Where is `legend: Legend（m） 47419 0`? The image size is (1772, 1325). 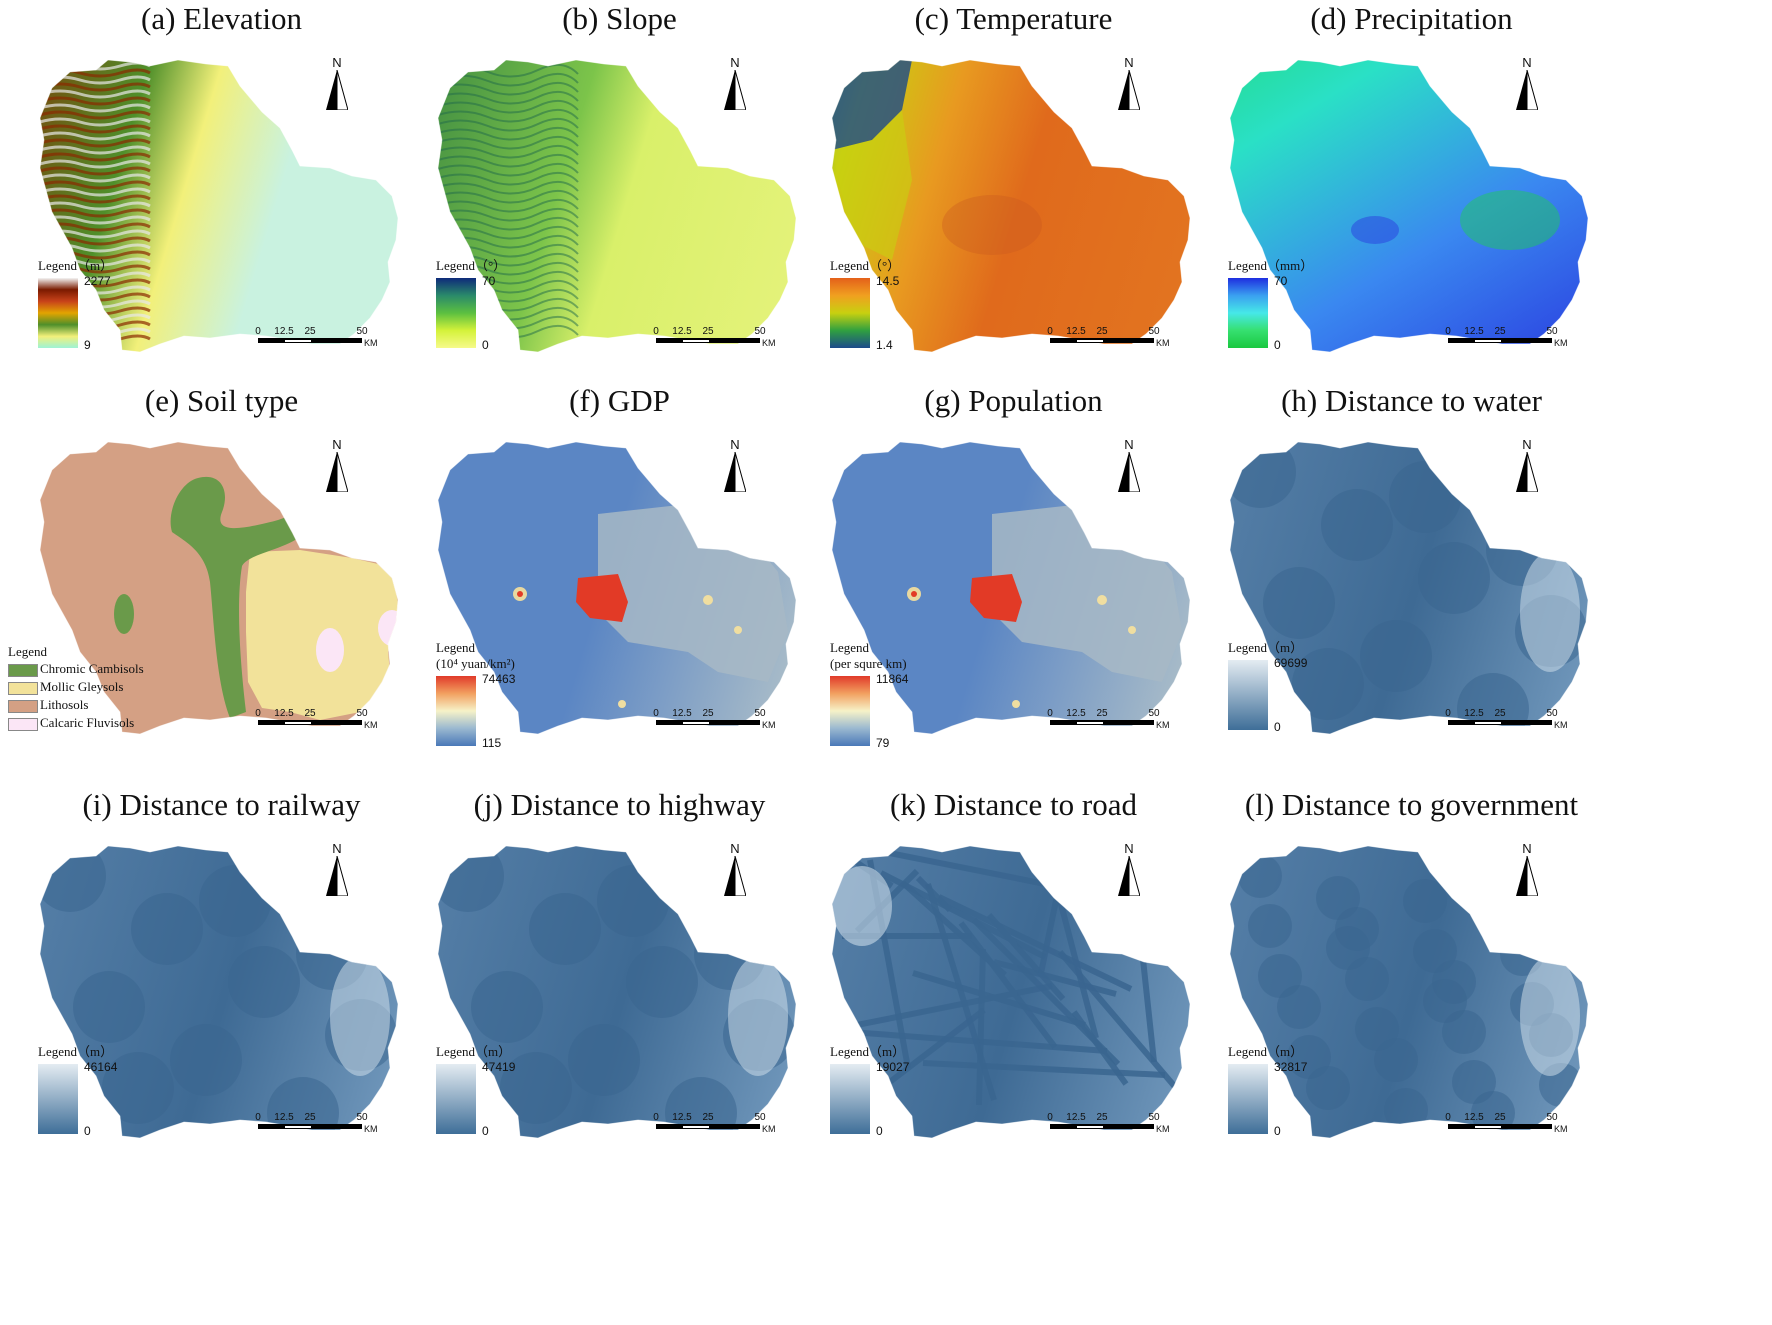
legend: Legend（m） 47419 0 is located at coordinates (491, 1099).